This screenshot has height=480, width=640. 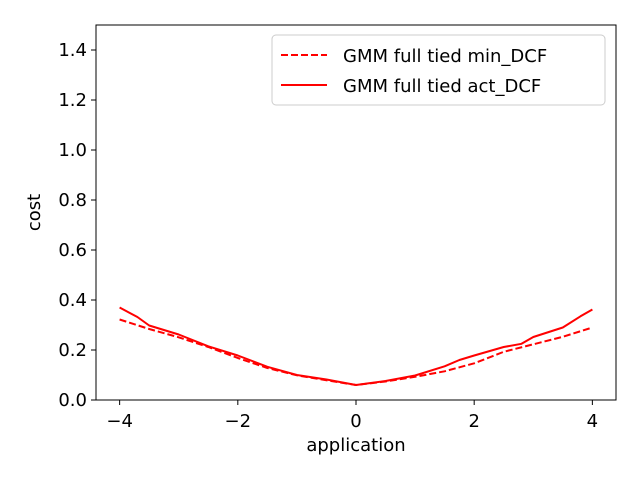 What do you see at coordinates (473, 421) in the screenshot?
I see `x-tick-label: 2` at bounding box center [473, 421].